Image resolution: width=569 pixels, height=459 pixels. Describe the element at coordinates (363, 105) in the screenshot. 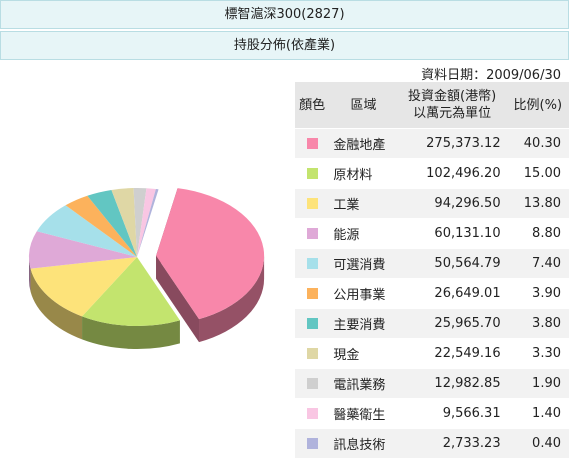

I see `header-sector: 區域` at that location.